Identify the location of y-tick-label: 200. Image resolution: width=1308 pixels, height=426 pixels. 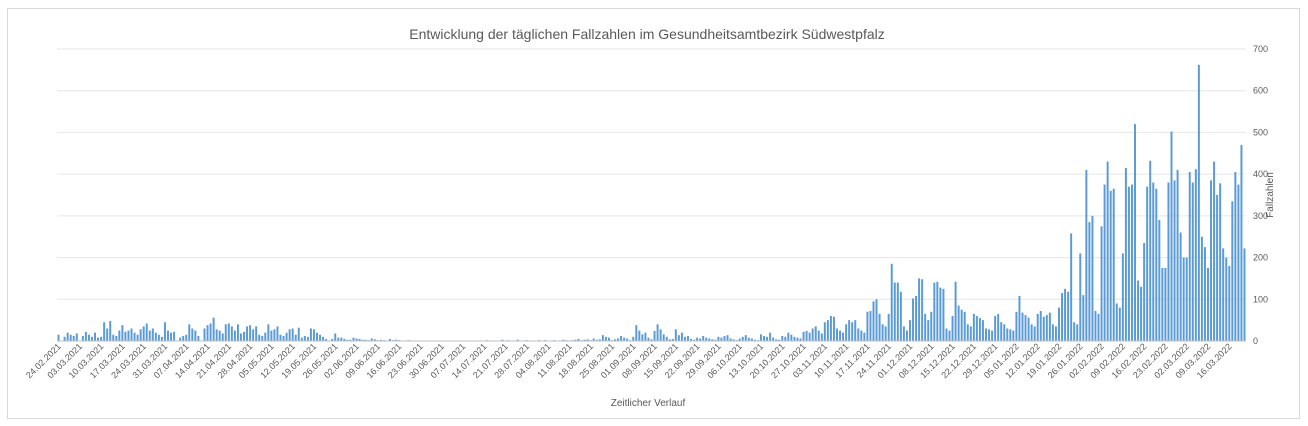
(1260, 258).